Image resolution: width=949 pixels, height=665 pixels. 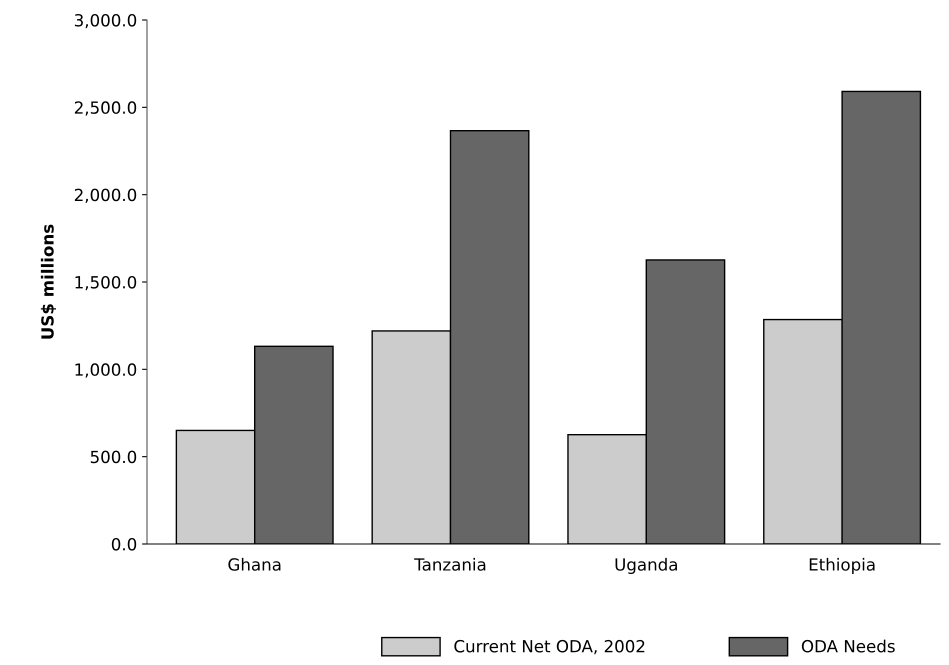 I want to click on legend-label: Current Net ODA, 2002, so click(x=549, y=647).